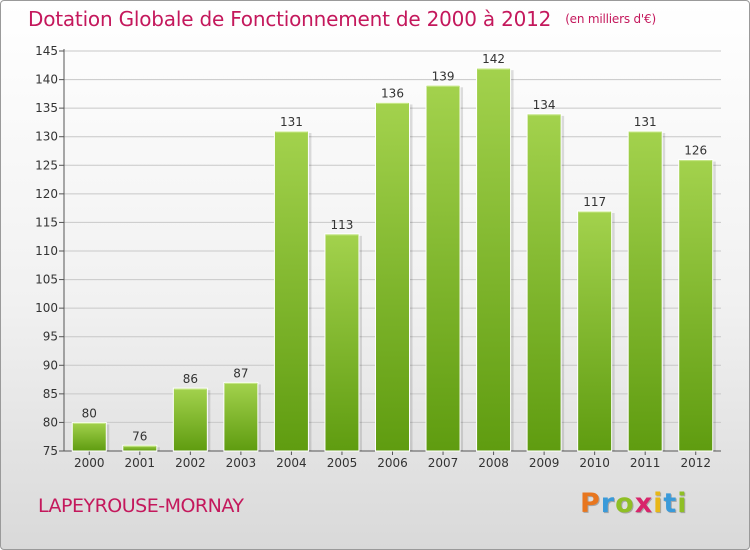 This screenshot has width=750, height=550. Describe the element at coordinates (493, 463) in the screenshot. I see `x-tick-label: 2008` at that location.